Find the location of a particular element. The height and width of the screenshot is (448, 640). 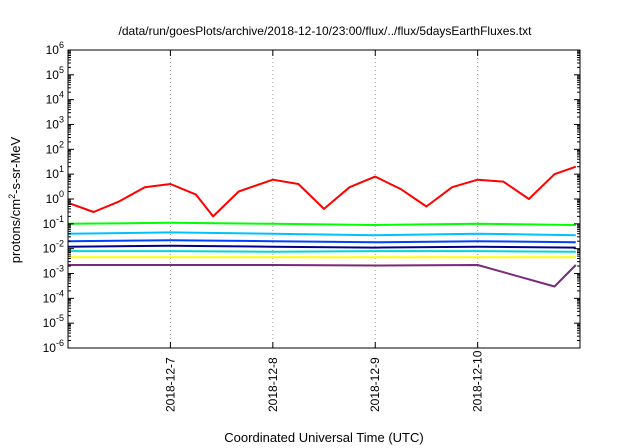

y-tick-label: 10² is located at coordinates (55, 147).